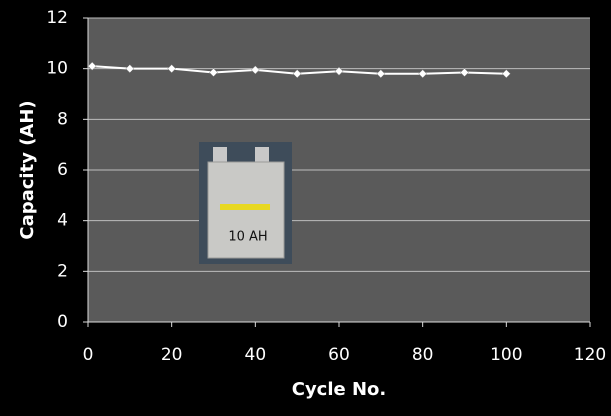 The width and height of the screenshot is (611, 416). What do you see at coordinates (62, 322) in the screenshot?
I see `y-tick-label: 0` at bounding box center [62, 322].